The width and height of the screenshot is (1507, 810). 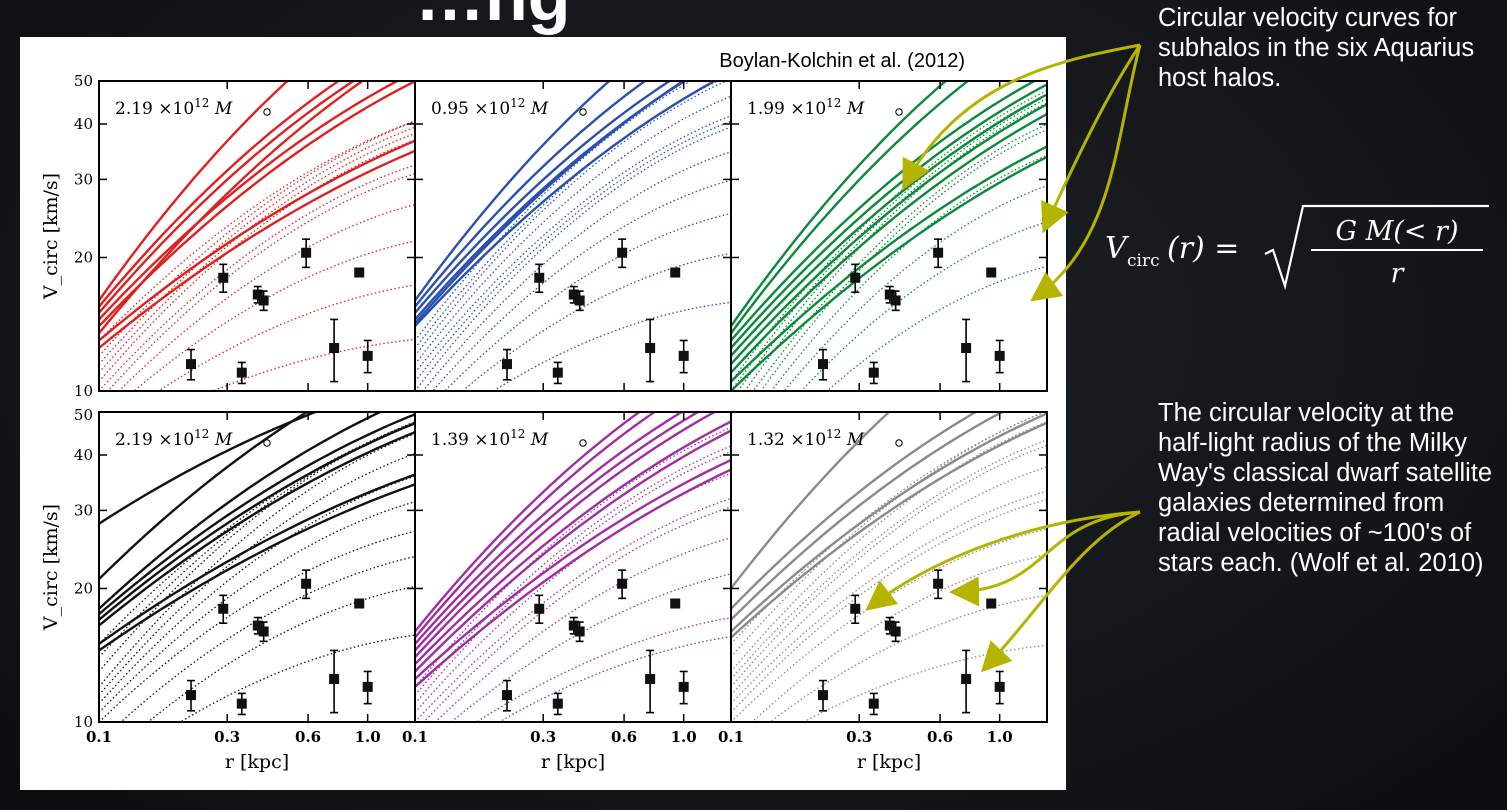 What do you see at coordinates (83, 722) in the screenshot?
I see `y-tick-label: 10` at bounding box center [83, 722].